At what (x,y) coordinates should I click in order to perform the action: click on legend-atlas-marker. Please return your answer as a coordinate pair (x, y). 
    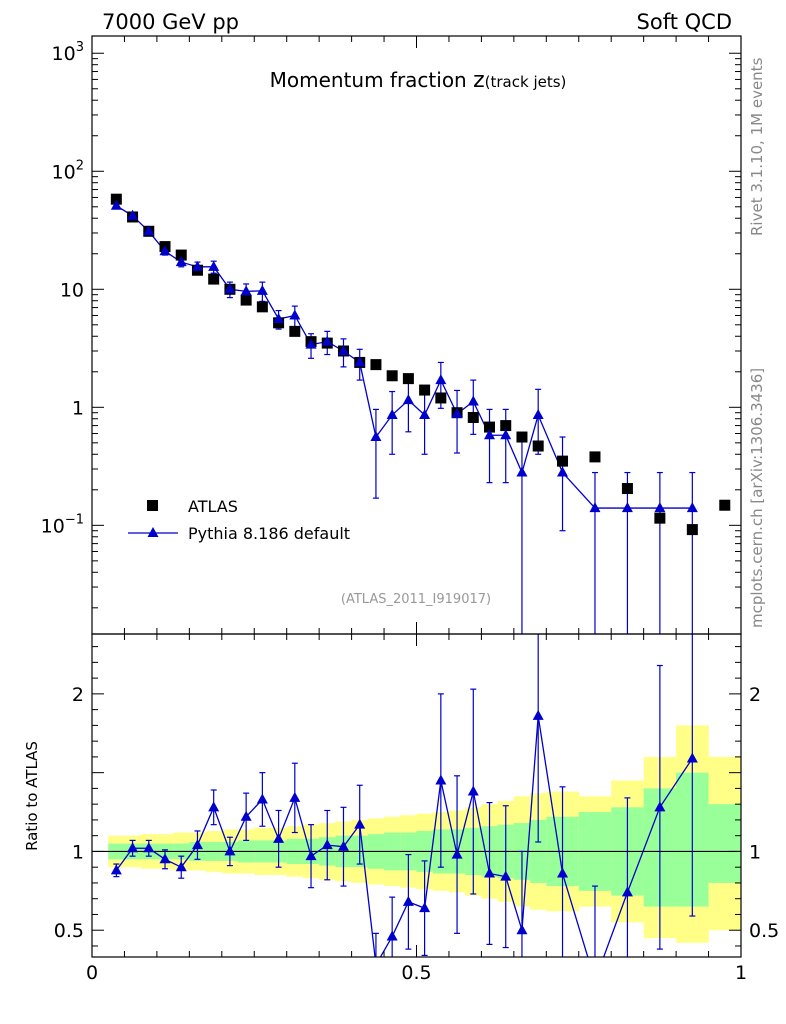
    Looking at the image, I should click on (152, 505).